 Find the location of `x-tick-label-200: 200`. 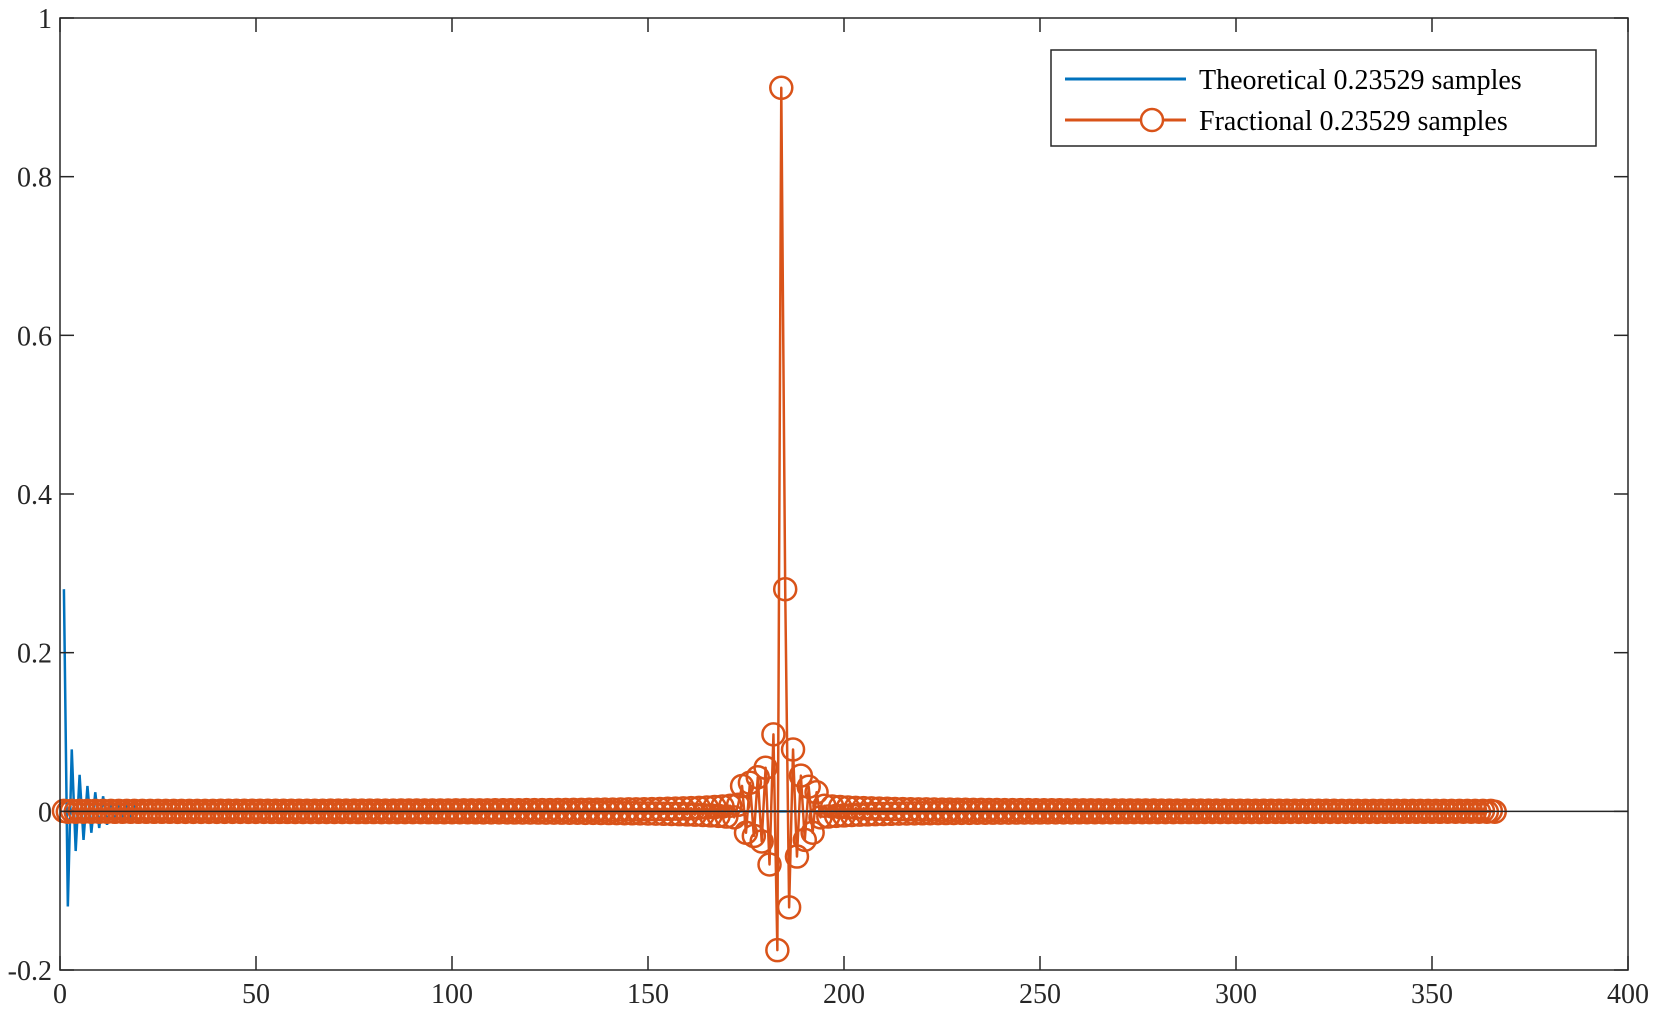

x-tick-label-200: 200 is located at coordinates (844, 994).